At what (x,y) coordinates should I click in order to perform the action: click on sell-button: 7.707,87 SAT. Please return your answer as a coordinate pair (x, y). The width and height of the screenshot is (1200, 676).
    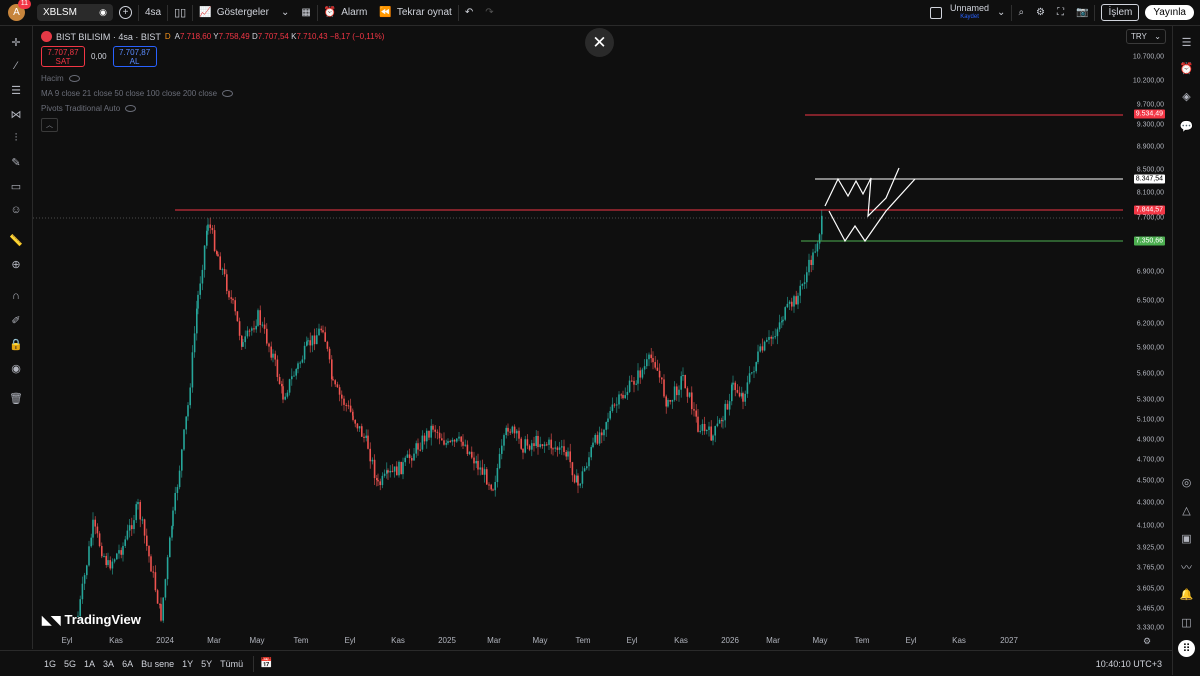
    Looking at the image, I should click on (63, 56).